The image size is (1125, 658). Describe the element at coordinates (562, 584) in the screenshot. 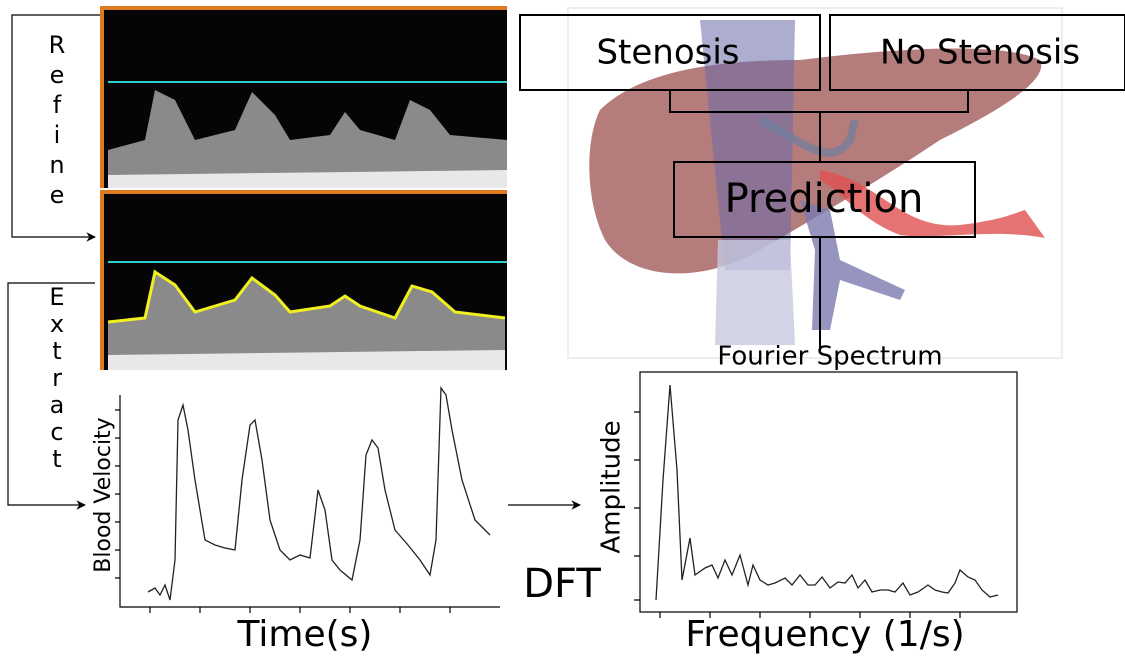

I see `dft-label: DFT` at that location.